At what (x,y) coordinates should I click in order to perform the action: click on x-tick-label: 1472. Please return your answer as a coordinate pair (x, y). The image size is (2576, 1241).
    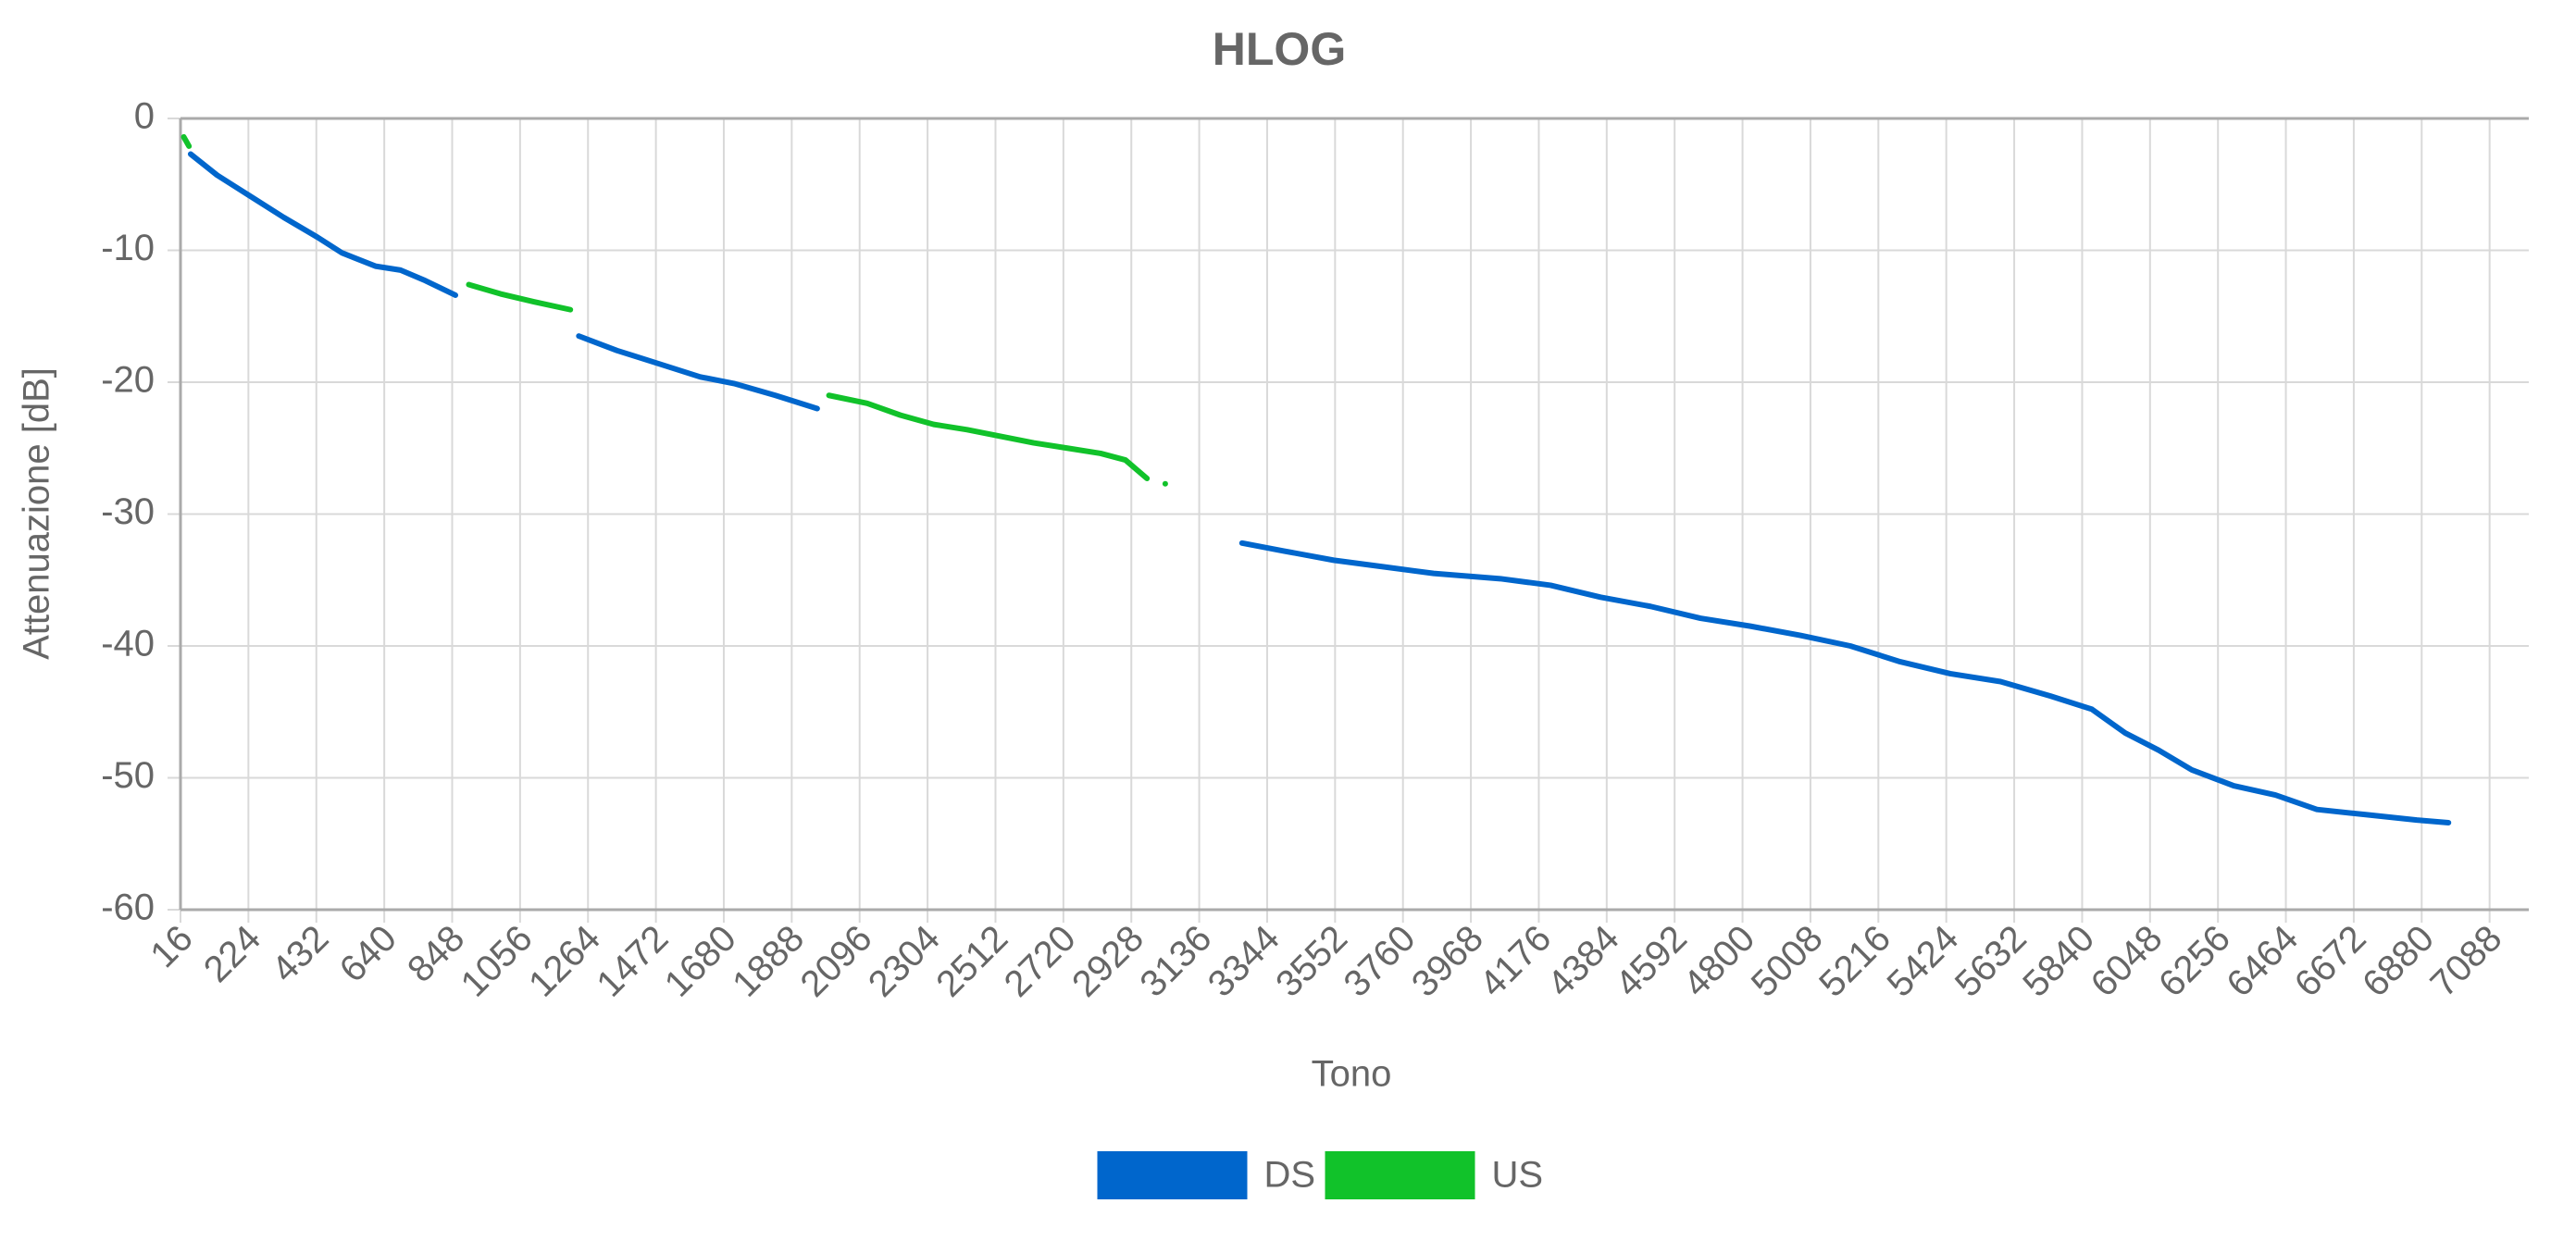
    Looking at the image, I should click on (632, 961).